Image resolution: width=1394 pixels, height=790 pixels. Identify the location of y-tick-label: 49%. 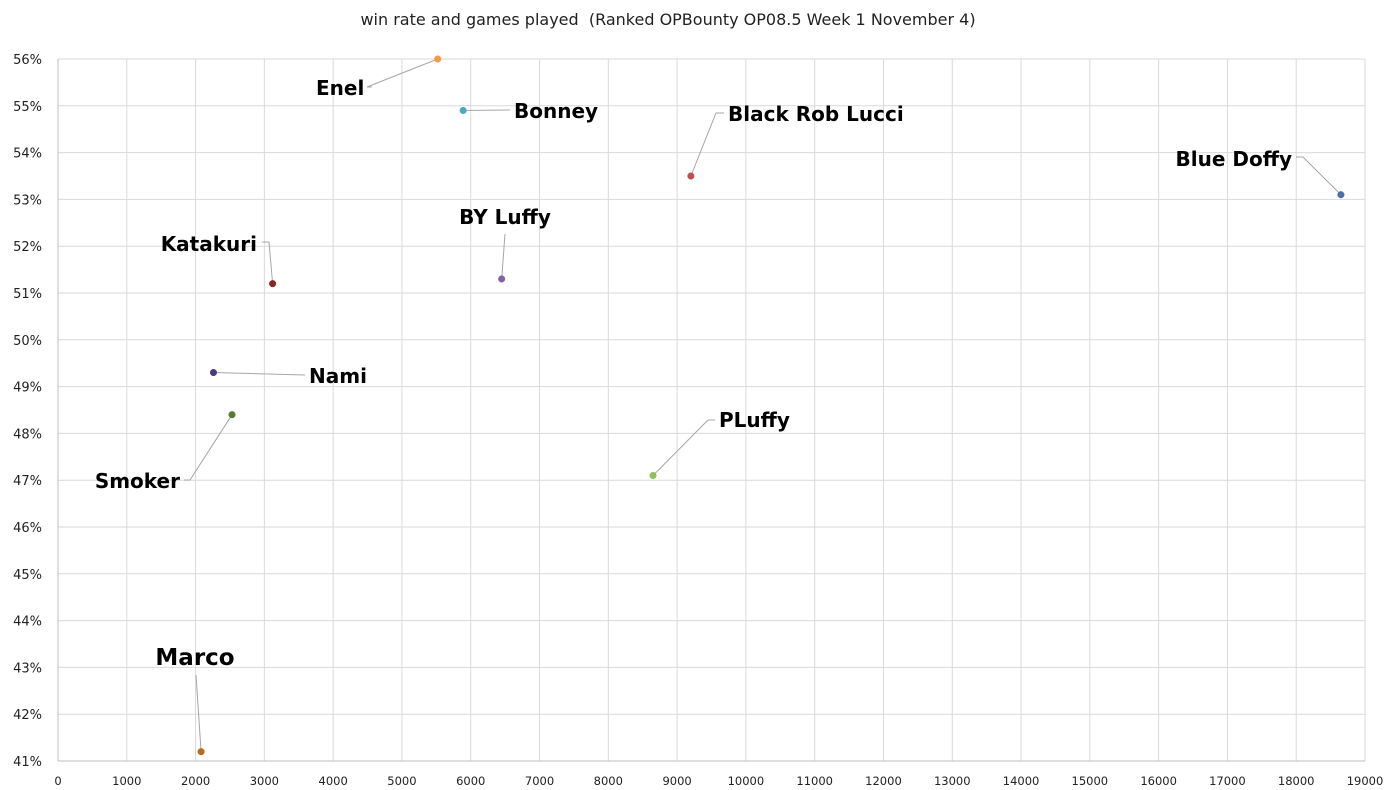
(27, 388).